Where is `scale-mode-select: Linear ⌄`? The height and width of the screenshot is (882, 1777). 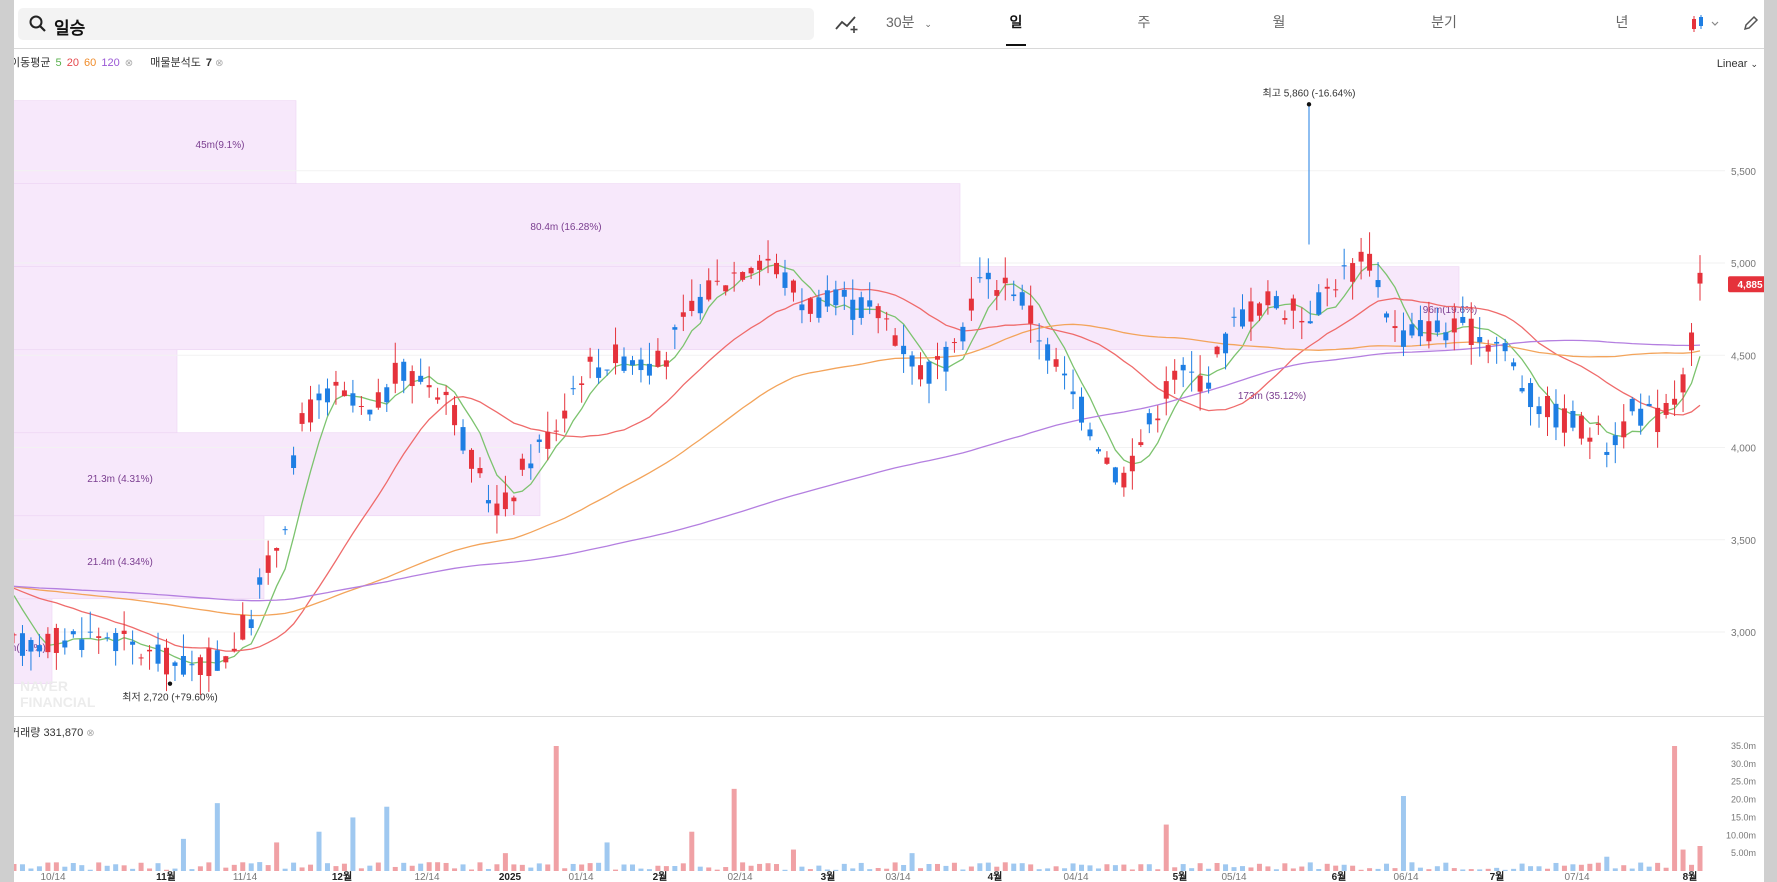 scale-mode-select: Linear ⌄ is located at coordinates (1737, 64).